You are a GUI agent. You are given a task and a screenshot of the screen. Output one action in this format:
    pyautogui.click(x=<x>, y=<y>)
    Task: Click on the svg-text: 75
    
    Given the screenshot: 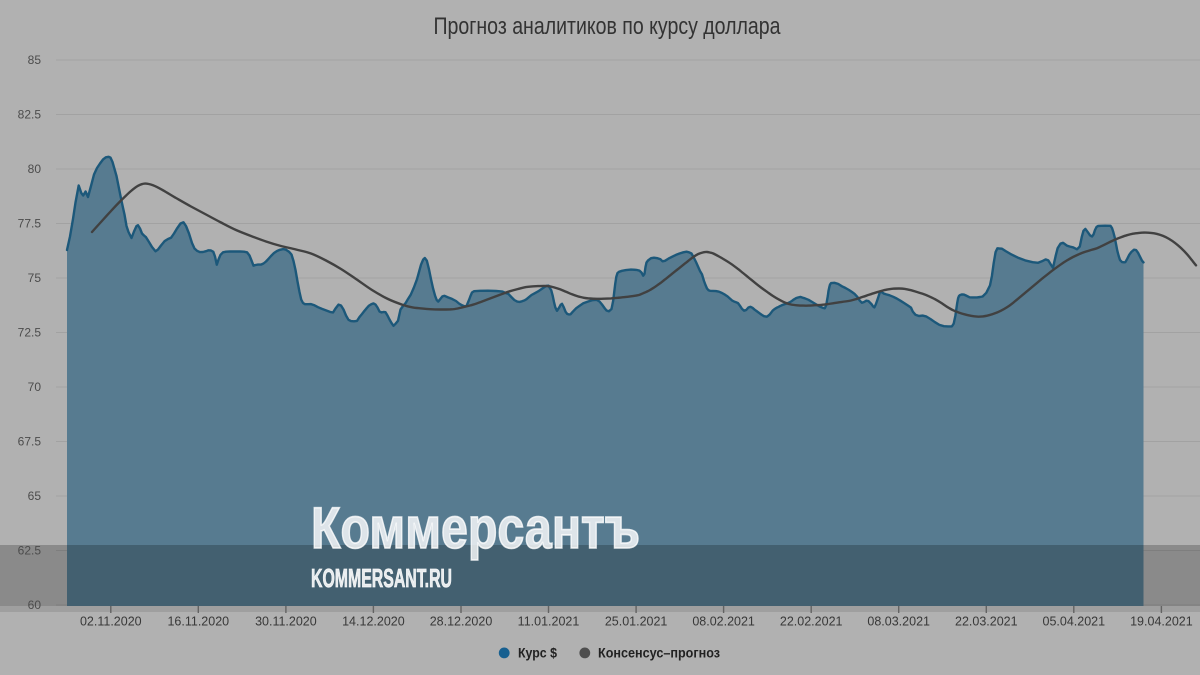 What is the action you would take?
    pyautogui.click(x=35, y=278)
    